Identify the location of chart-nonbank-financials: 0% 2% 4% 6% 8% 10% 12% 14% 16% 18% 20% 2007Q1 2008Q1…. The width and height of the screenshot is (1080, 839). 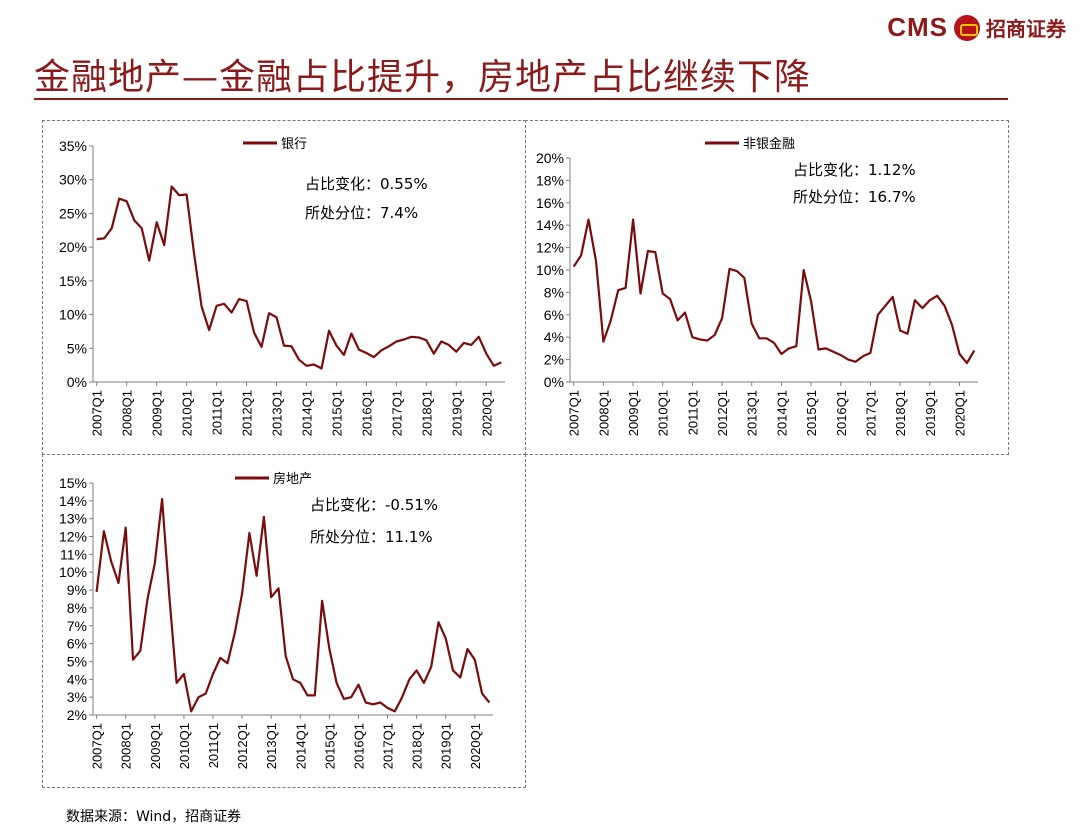
(757, 286).